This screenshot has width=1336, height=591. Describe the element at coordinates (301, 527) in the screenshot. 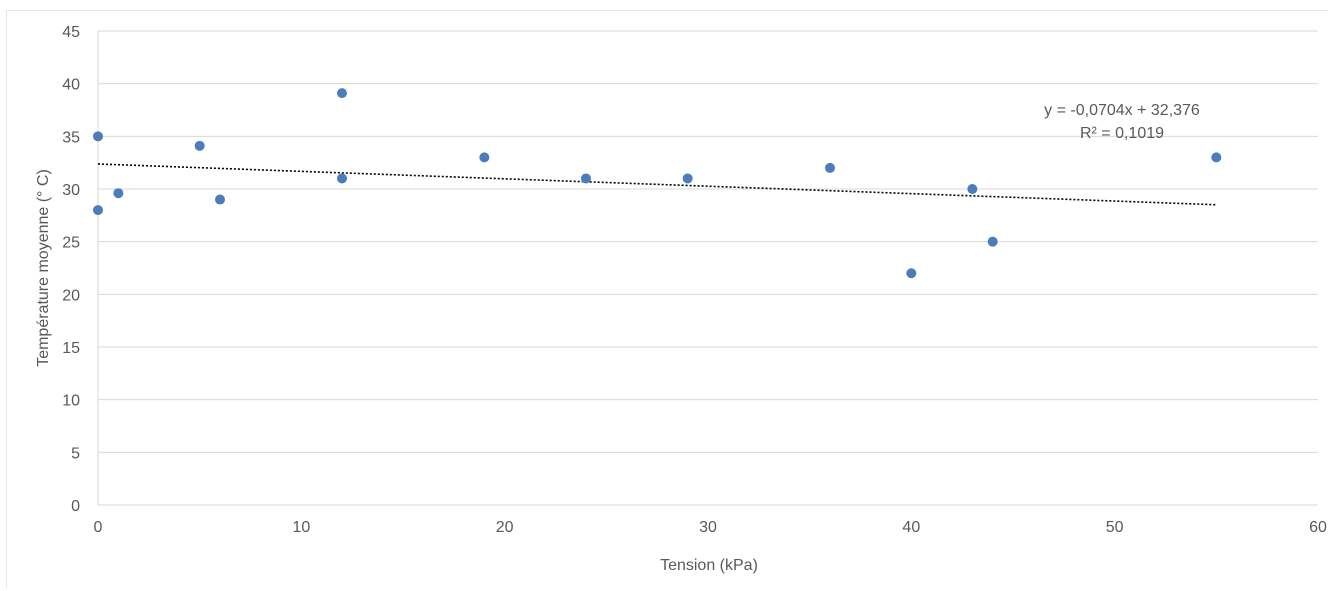

I see `x-tick-label: 10` at that location.